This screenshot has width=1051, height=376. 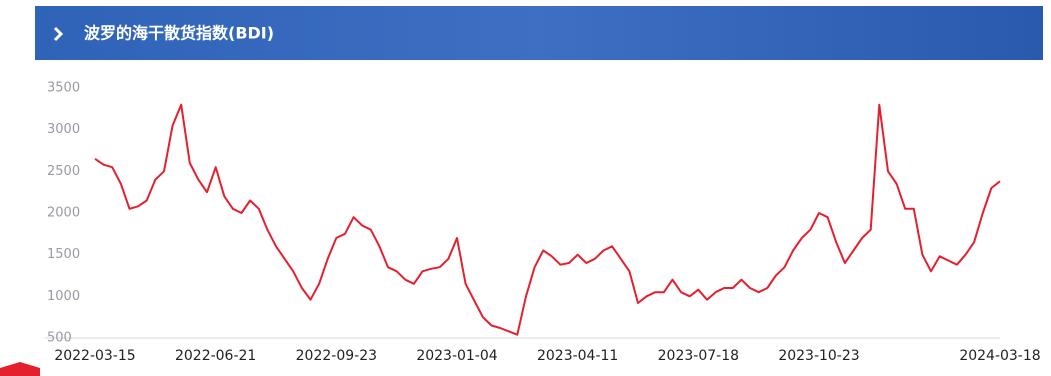 What do you see at coordinates (818, 356) in the screenshot?
I see `x-tick-label: 2023-10-23` at bounding box center [818, 356].